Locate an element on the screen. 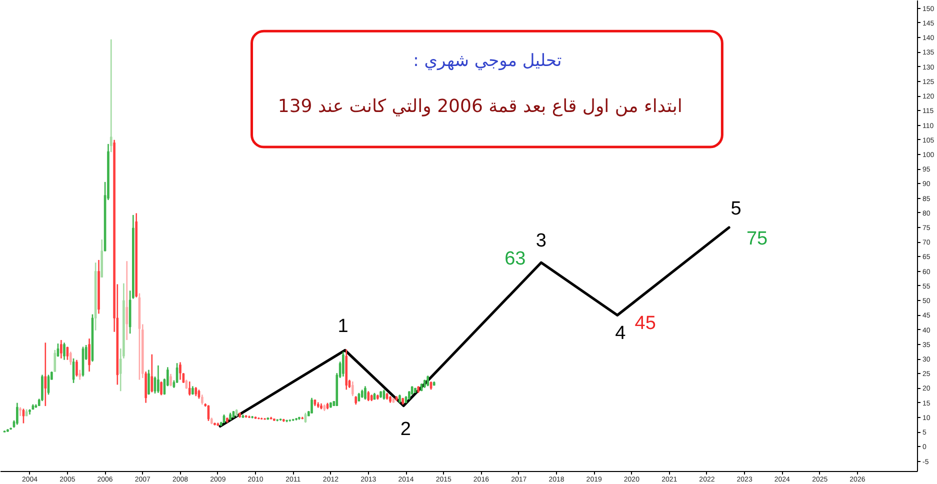 This screenshot has width=937, height=484. annotation: 3 is located at coordinates (541, 241).